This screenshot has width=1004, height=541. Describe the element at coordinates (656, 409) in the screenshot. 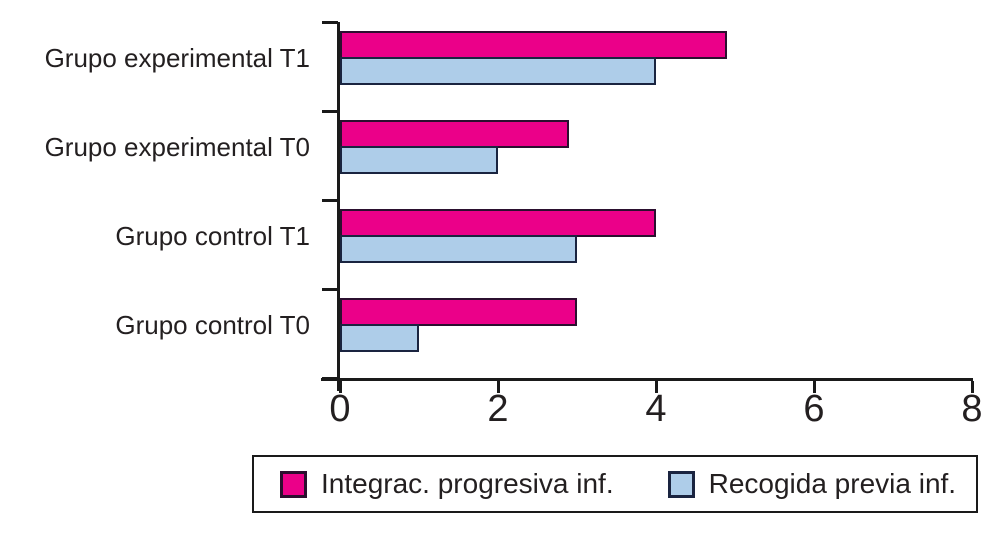

I see `x-tick-label: 4` at that location.